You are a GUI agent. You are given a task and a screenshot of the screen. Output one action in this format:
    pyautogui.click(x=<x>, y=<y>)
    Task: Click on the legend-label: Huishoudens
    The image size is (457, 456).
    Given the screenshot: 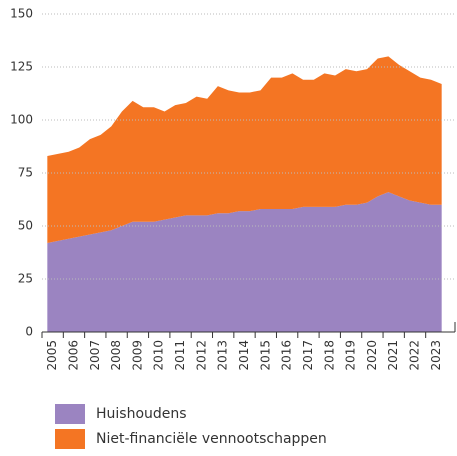 What is the action you would take?
    pyautogui.click(x=141, y=414)
    